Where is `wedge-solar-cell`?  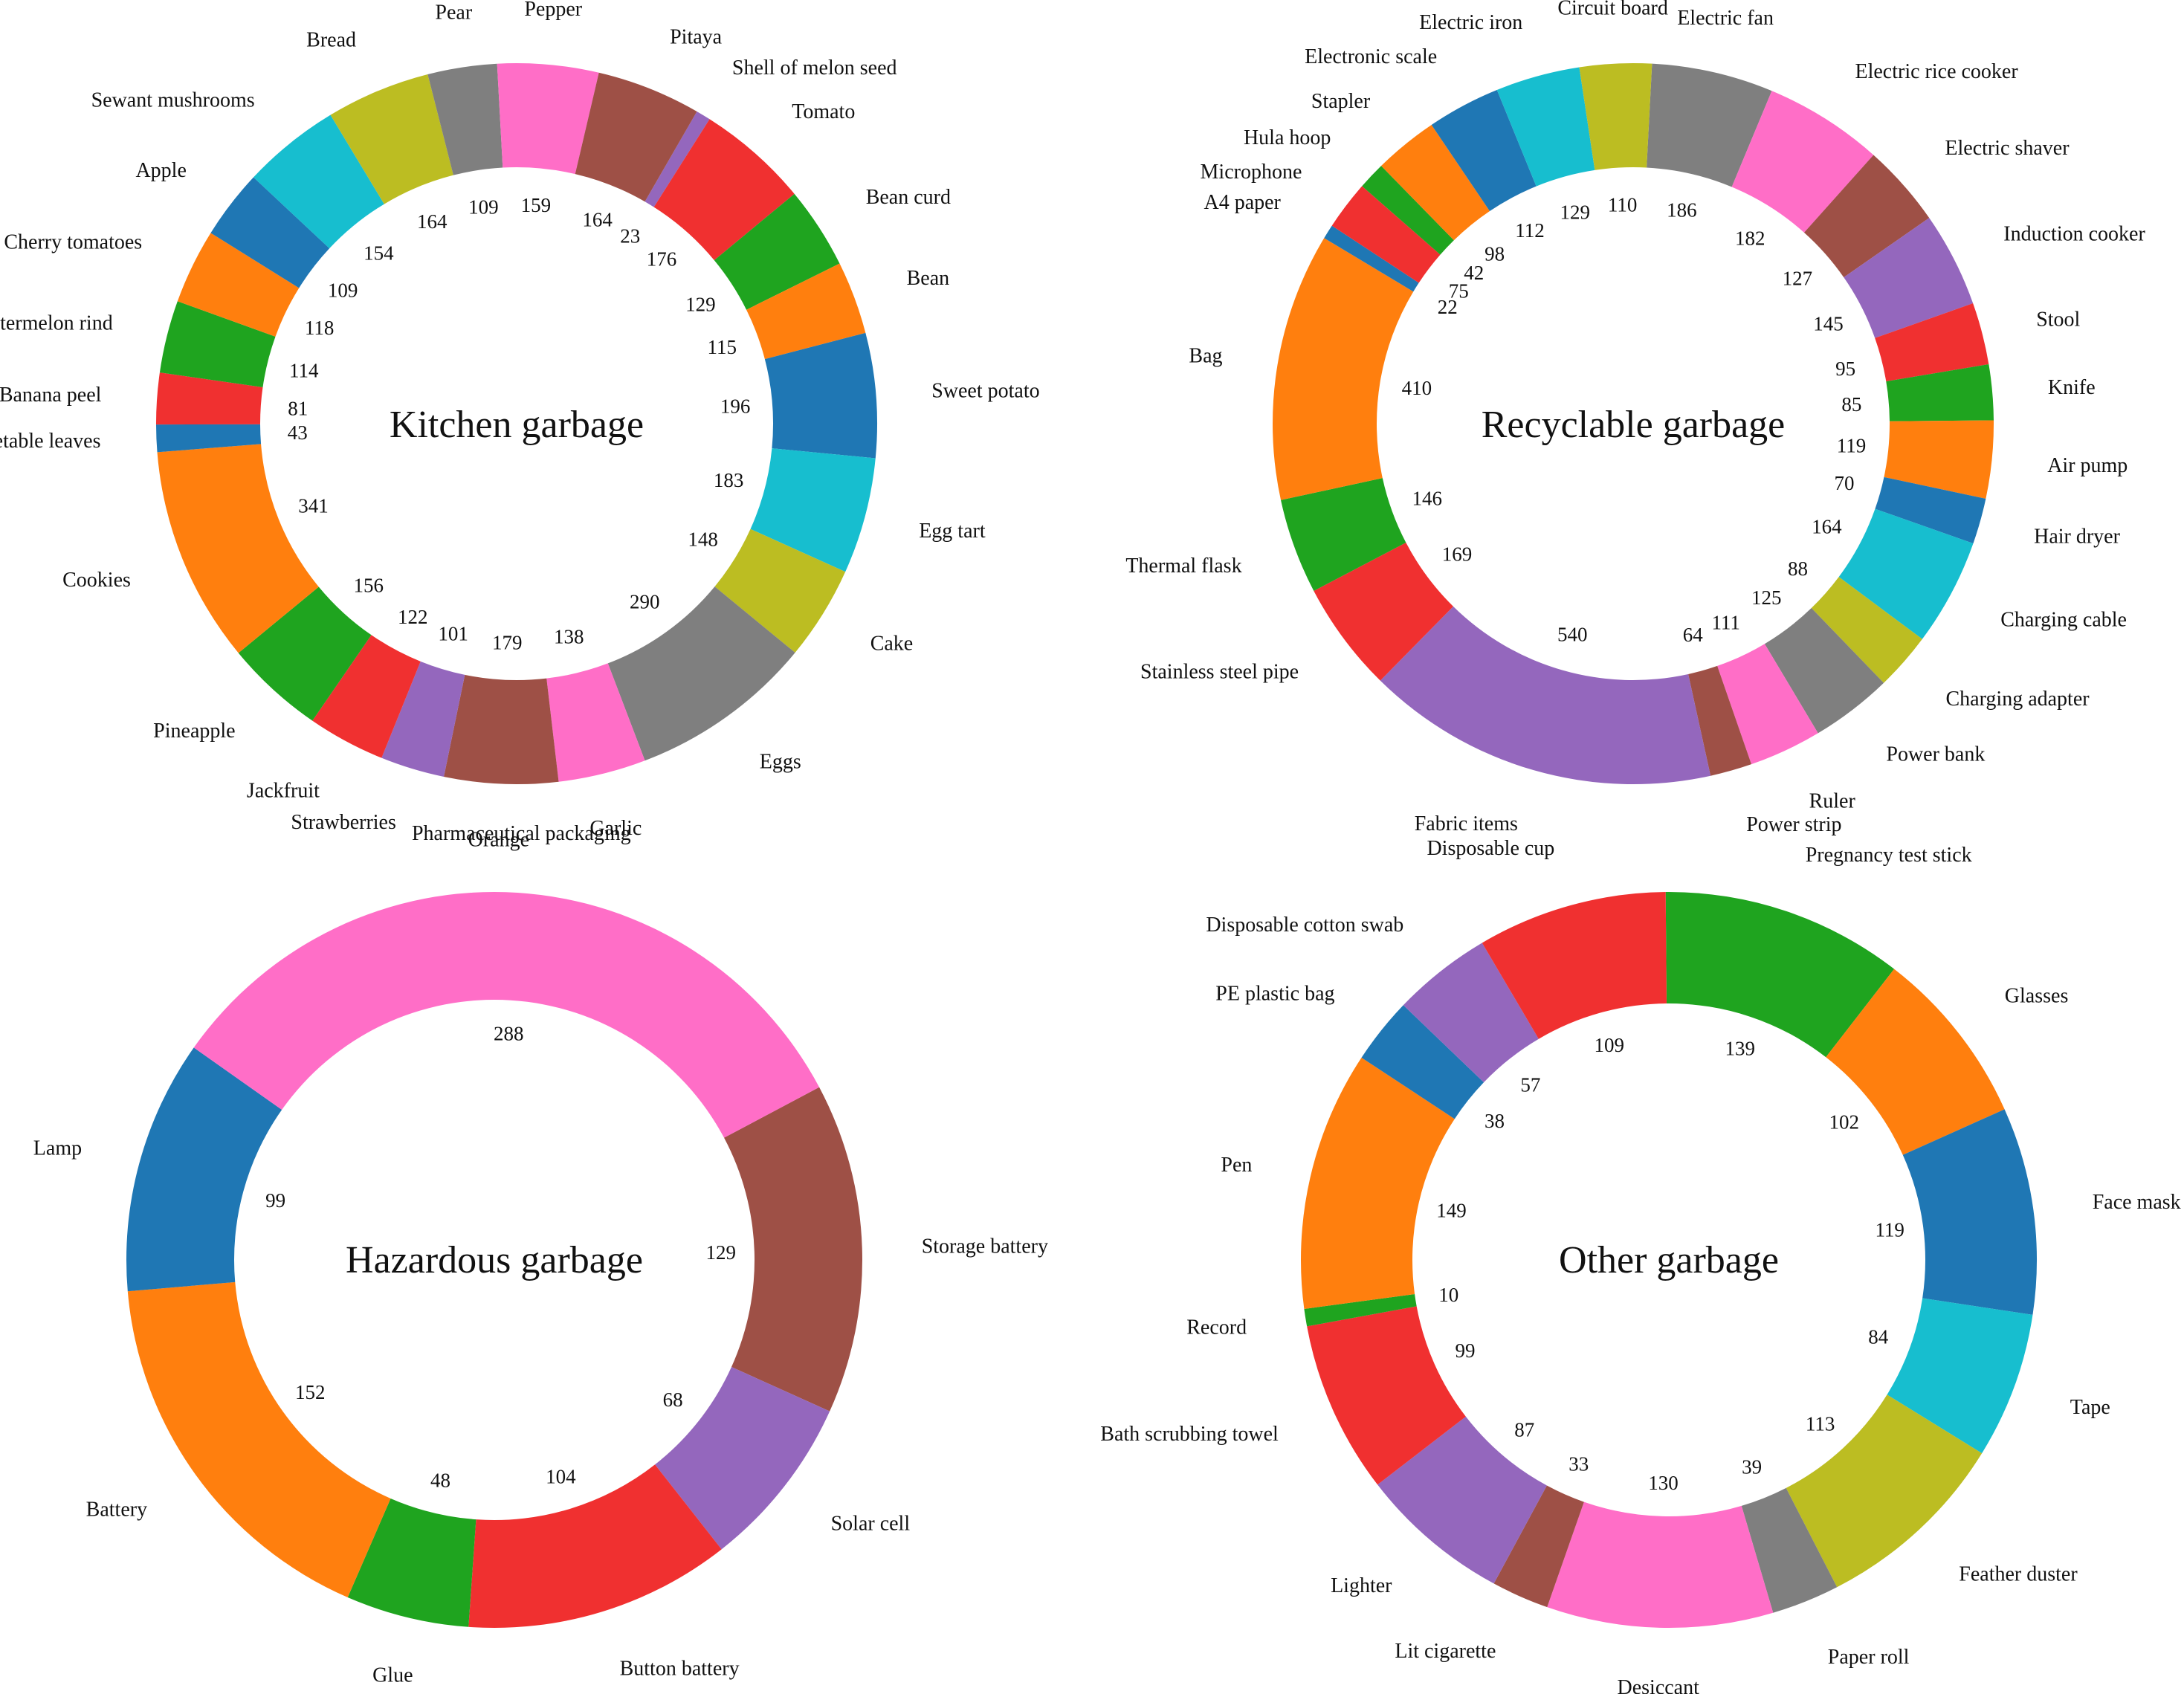
wedge-solar-cell is located at coordinates (743, 1459).